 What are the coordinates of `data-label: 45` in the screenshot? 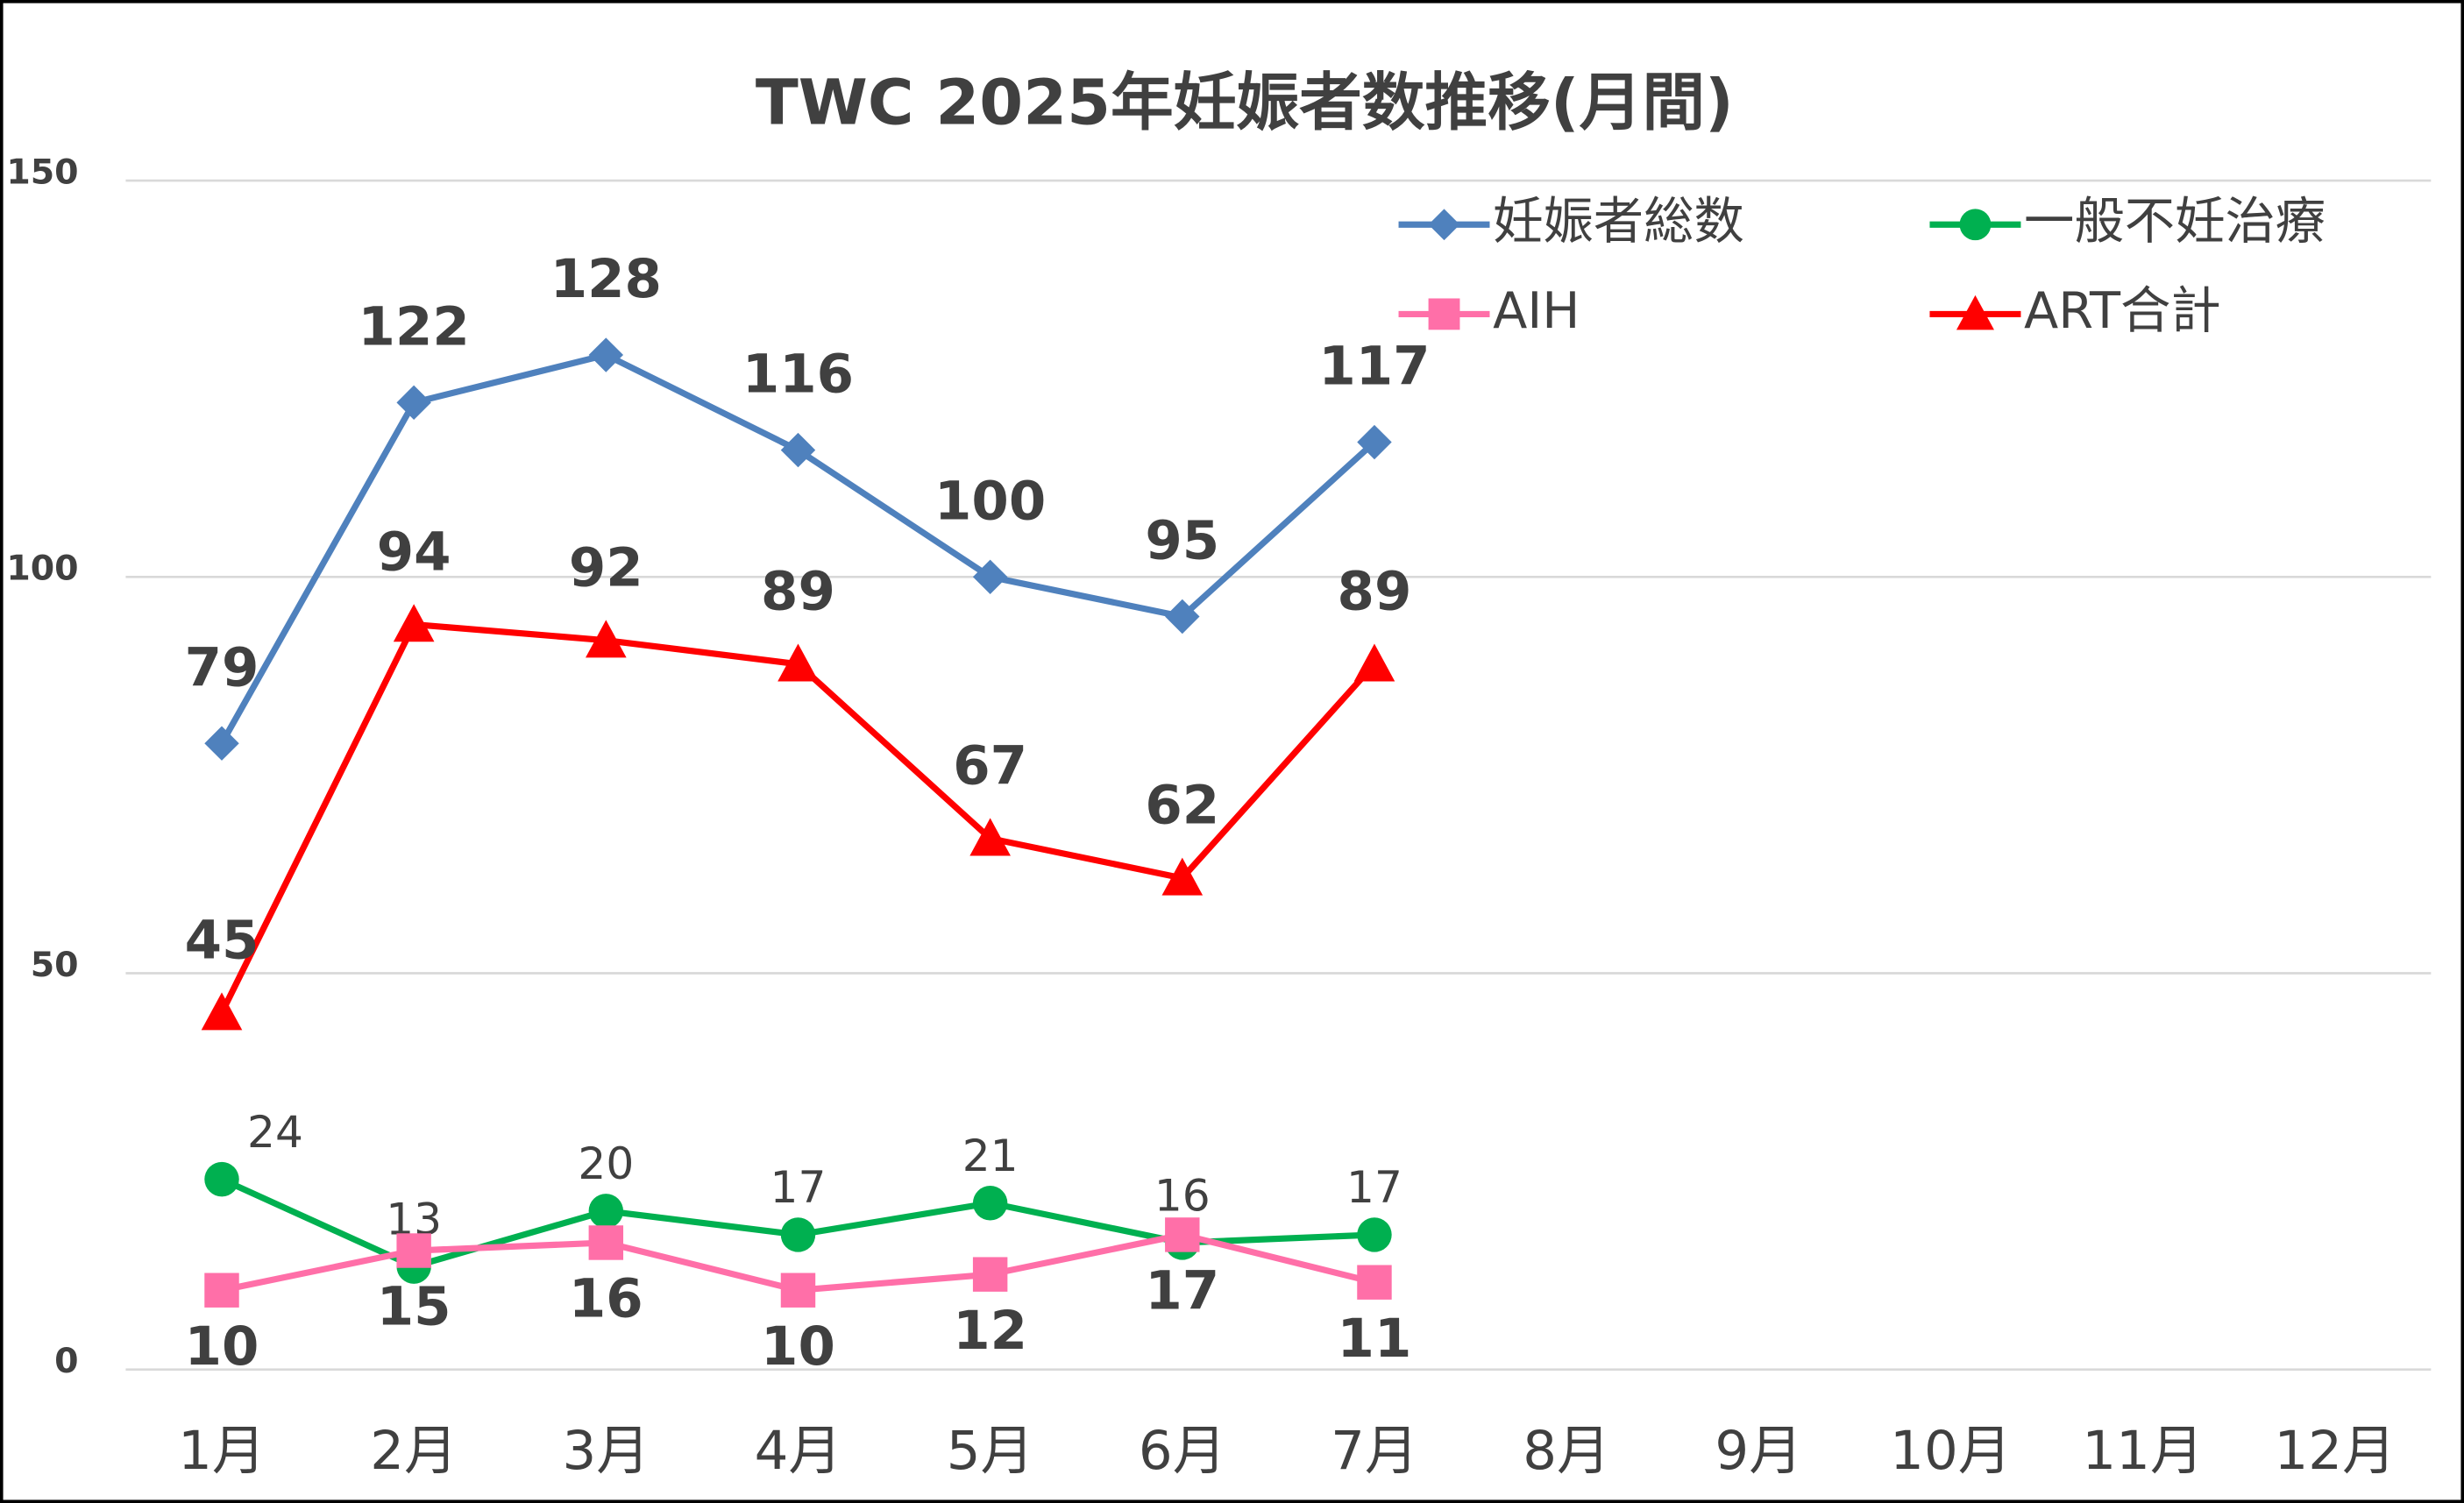 It's located at (222, 940).